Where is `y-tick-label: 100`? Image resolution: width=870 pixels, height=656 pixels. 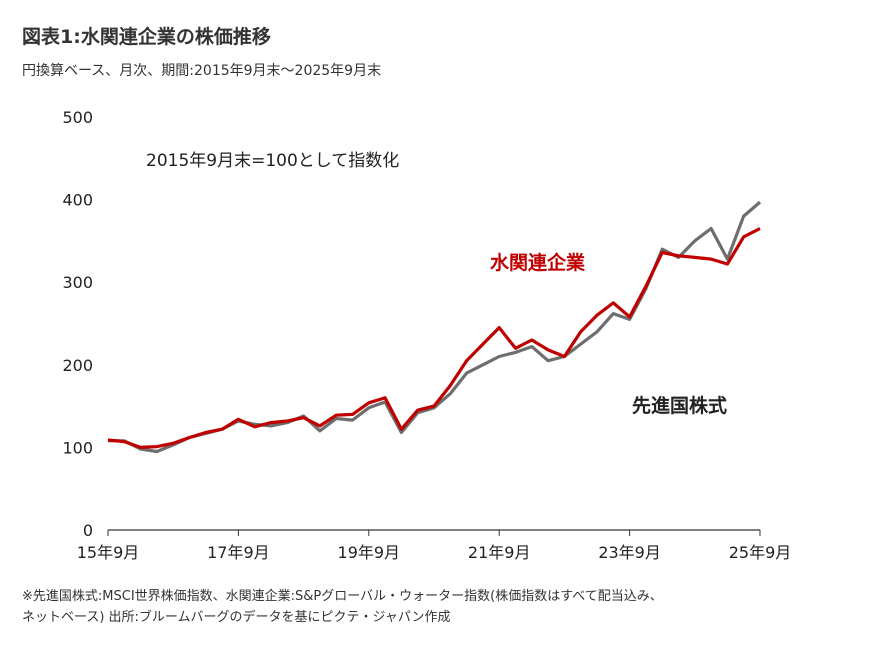
y-tick-label: 100 is located at coordinates (77, 447).